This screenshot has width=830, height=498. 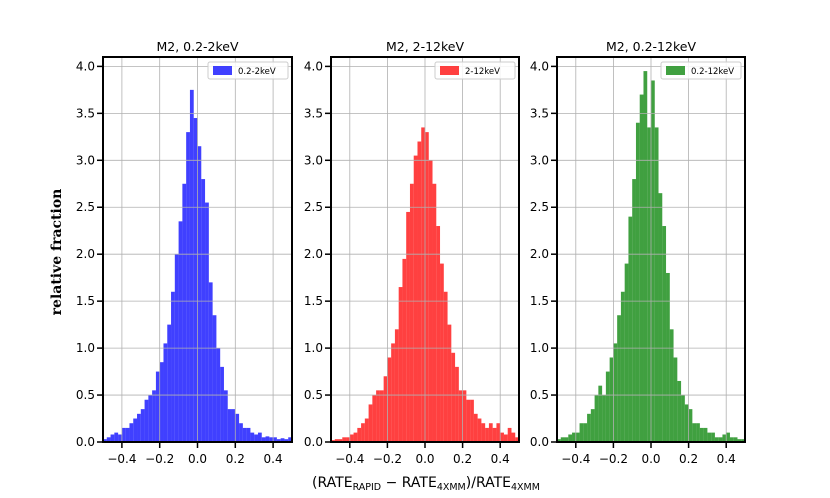 I want to click on y-axis-label: relative fraction, so click(x=57, y=252).